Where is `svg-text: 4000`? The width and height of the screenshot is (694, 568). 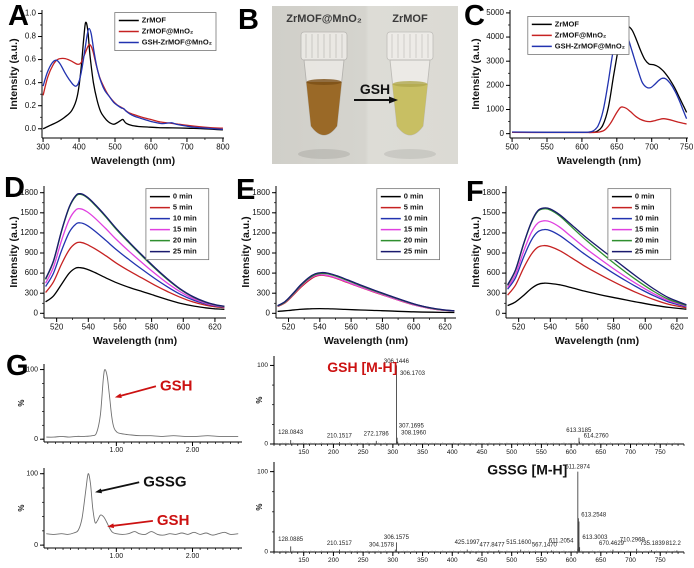 svg-text: 4000 is located at coordinates (495, 36).